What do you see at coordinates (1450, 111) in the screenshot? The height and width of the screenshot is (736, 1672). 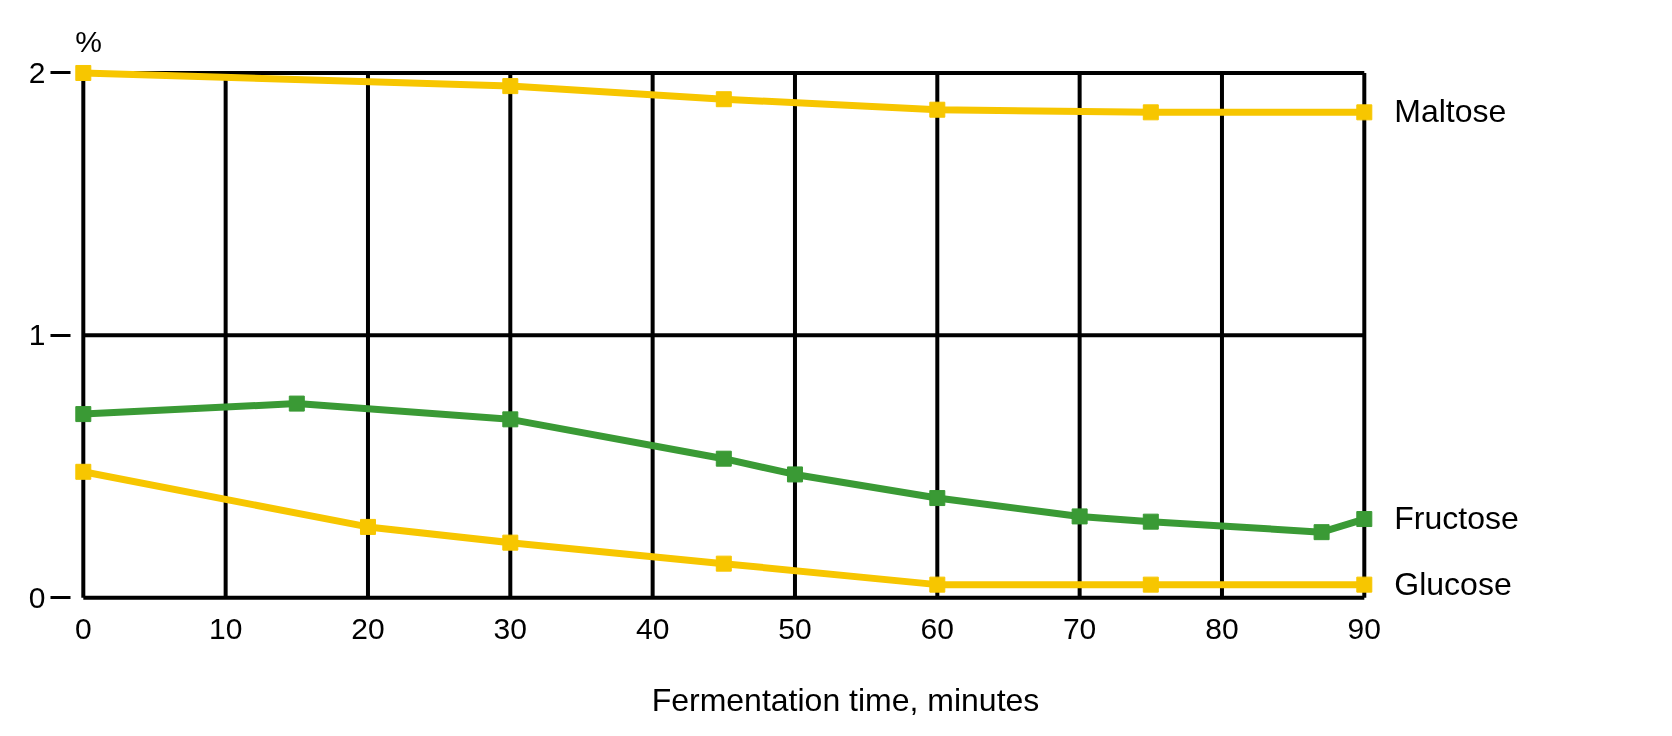 I see `series-label: Maltose` at bounding box center [1450, 111].